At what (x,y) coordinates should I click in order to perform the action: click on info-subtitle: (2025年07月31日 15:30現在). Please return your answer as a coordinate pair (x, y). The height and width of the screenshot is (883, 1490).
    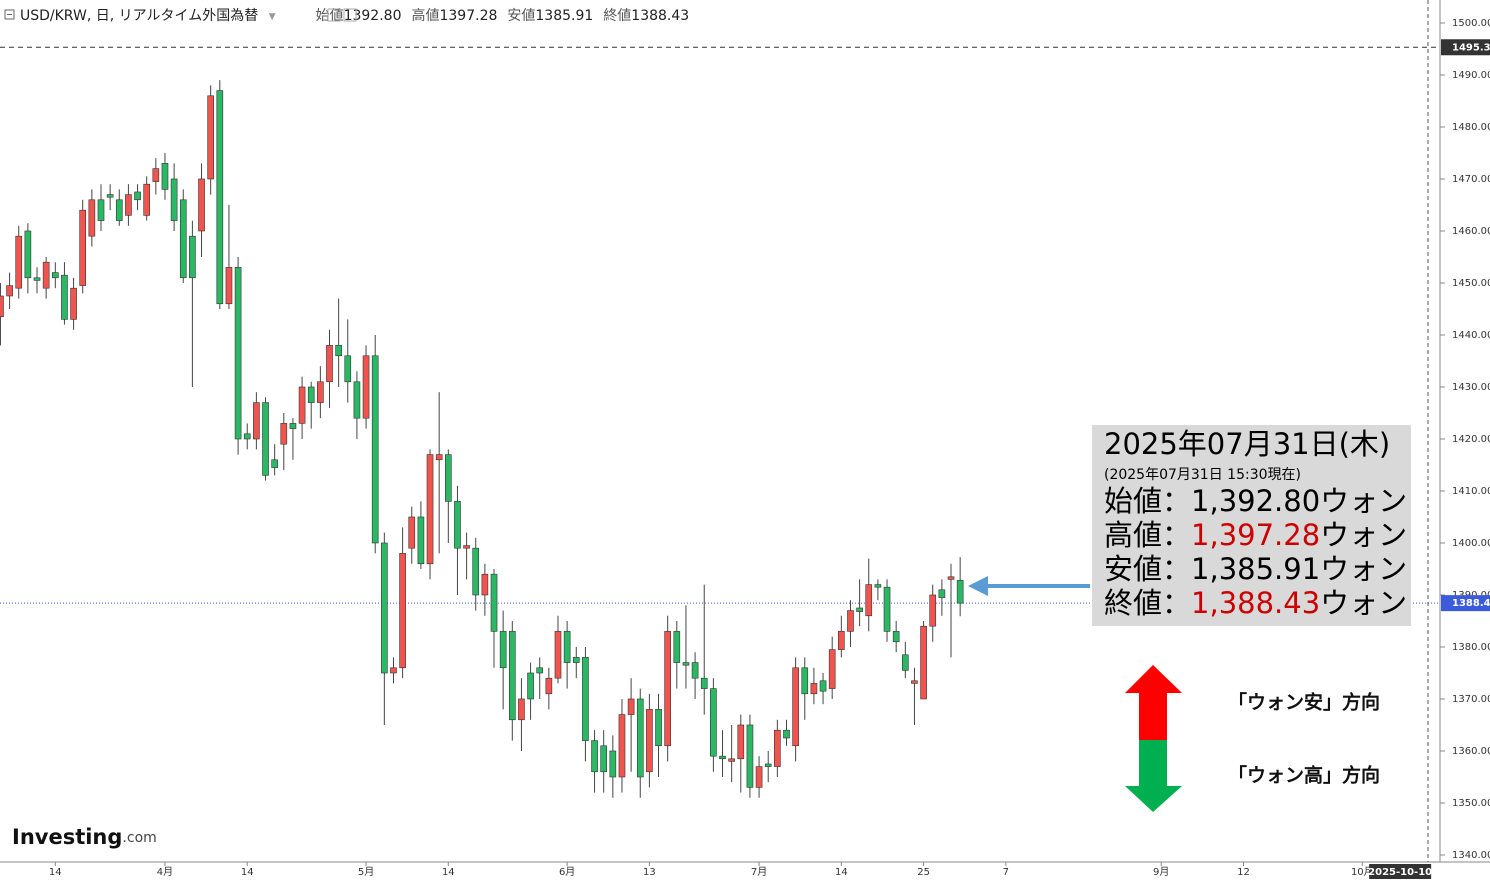
    Looking at the image, I should click on (1202, 475).